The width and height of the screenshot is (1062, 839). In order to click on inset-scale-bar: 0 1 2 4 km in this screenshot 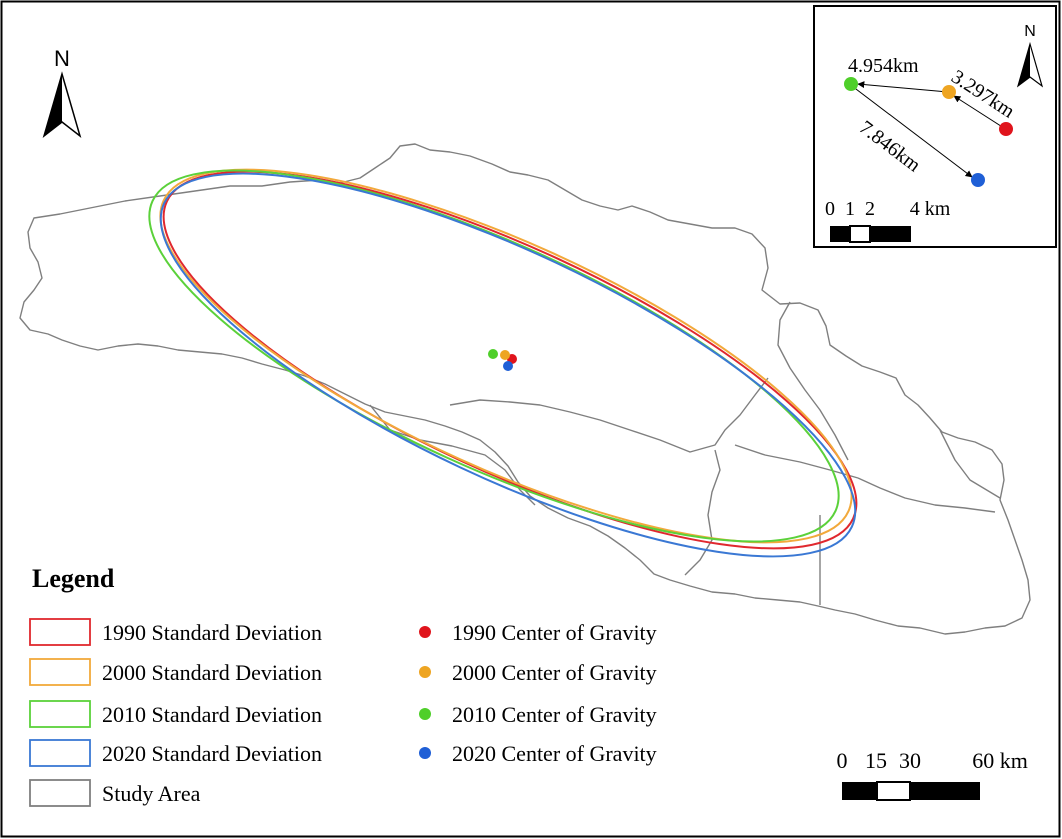, I will do `click(888, 220)`.